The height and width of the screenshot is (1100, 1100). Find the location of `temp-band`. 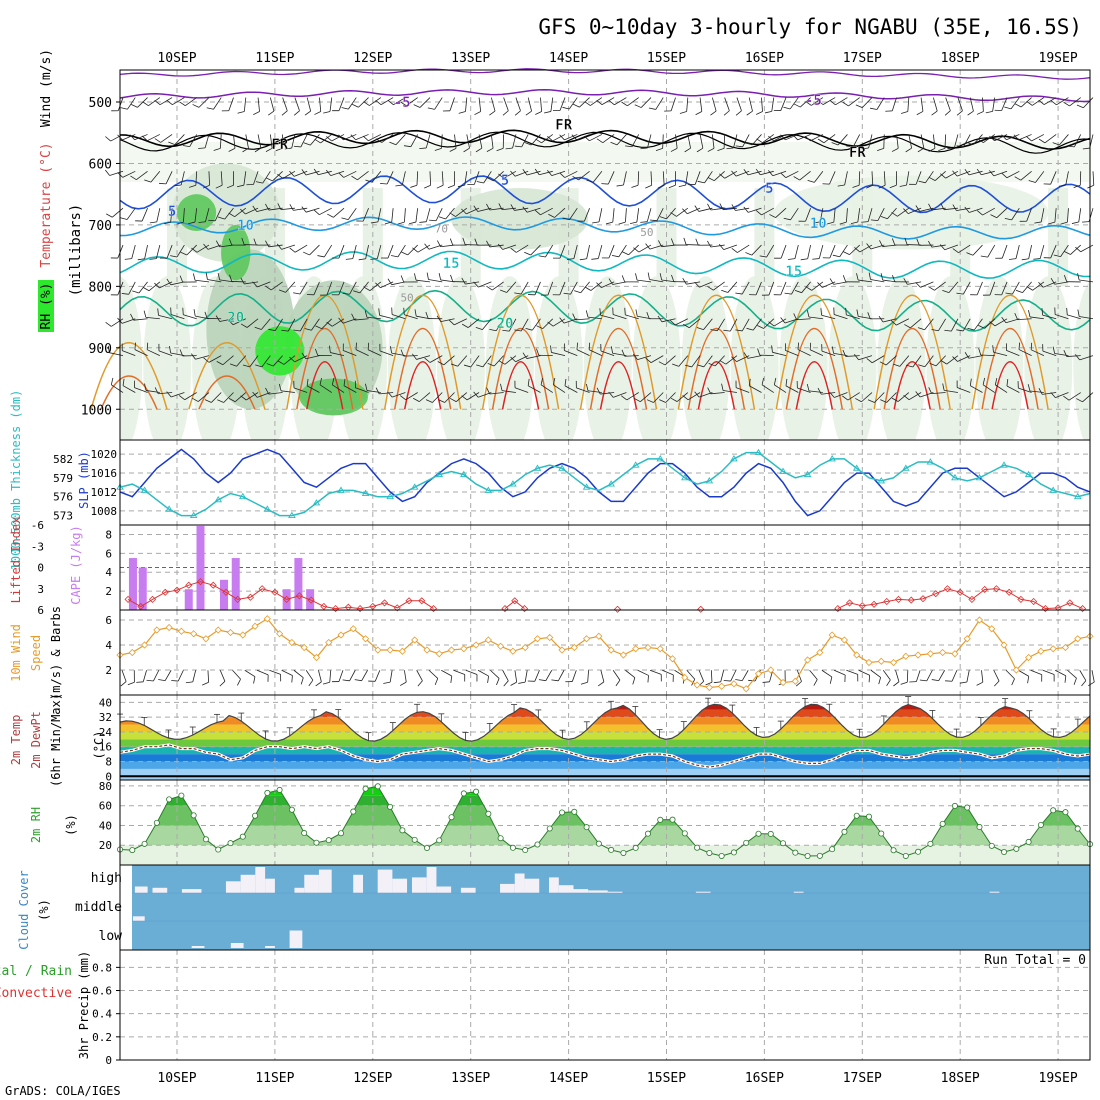

temp-band is located at coordinates (605, 698).